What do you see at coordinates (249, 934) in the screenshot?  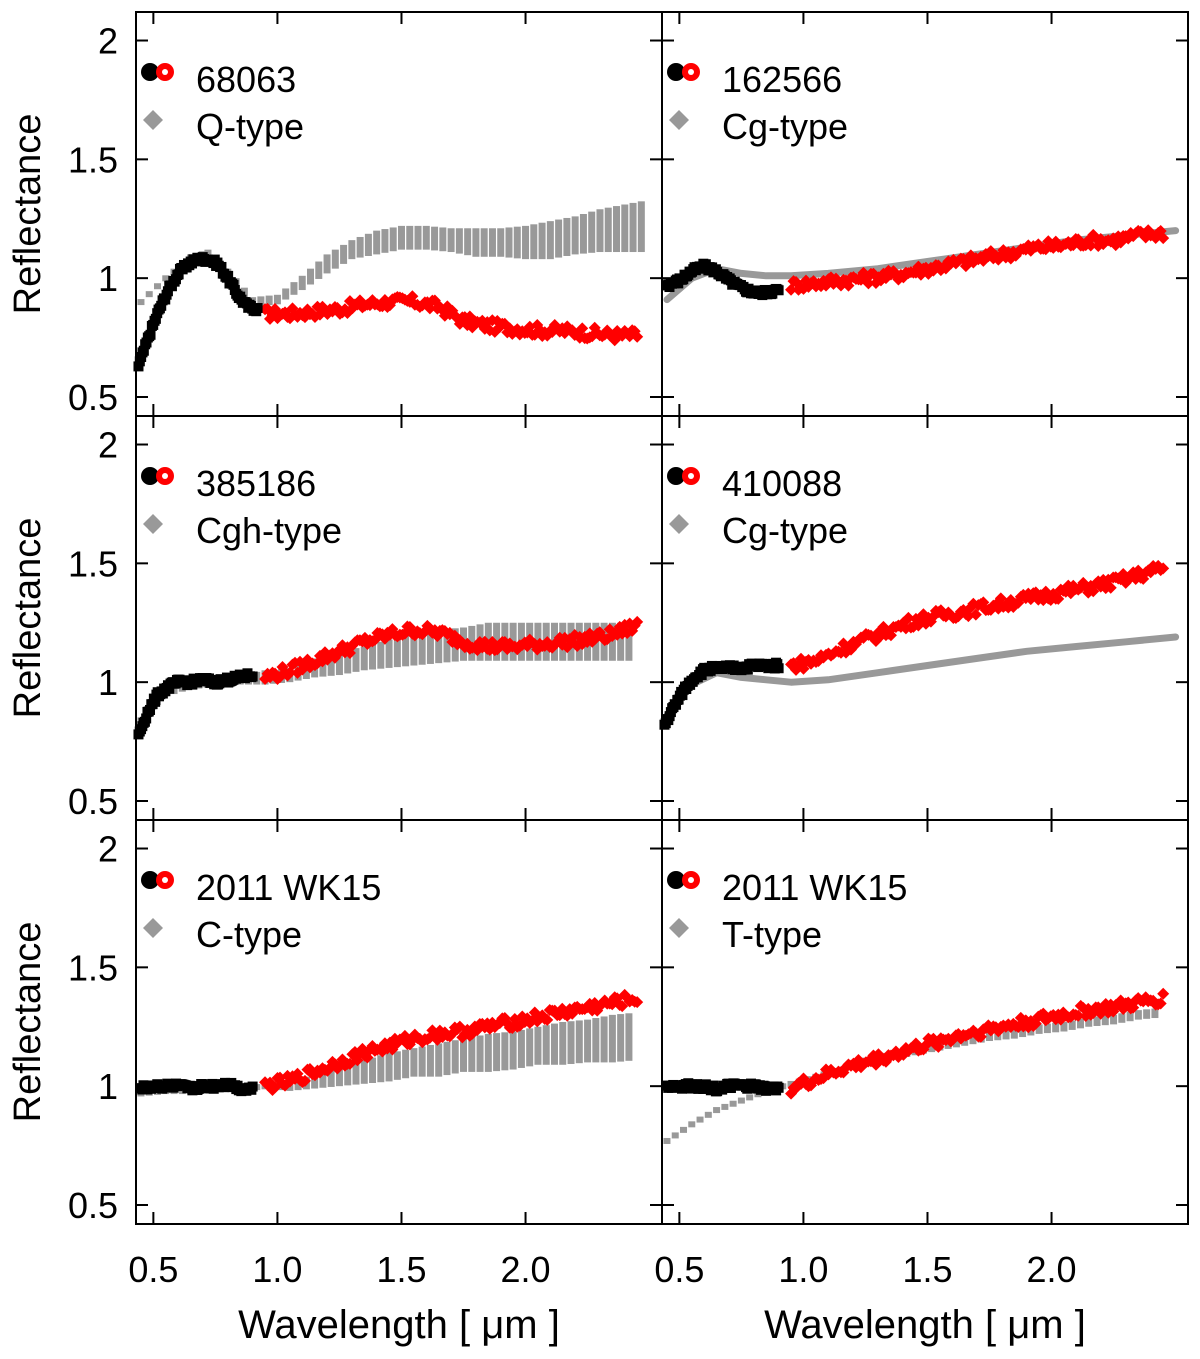 I see `legend-type-label: C-type` at bounding box center [249, 934].